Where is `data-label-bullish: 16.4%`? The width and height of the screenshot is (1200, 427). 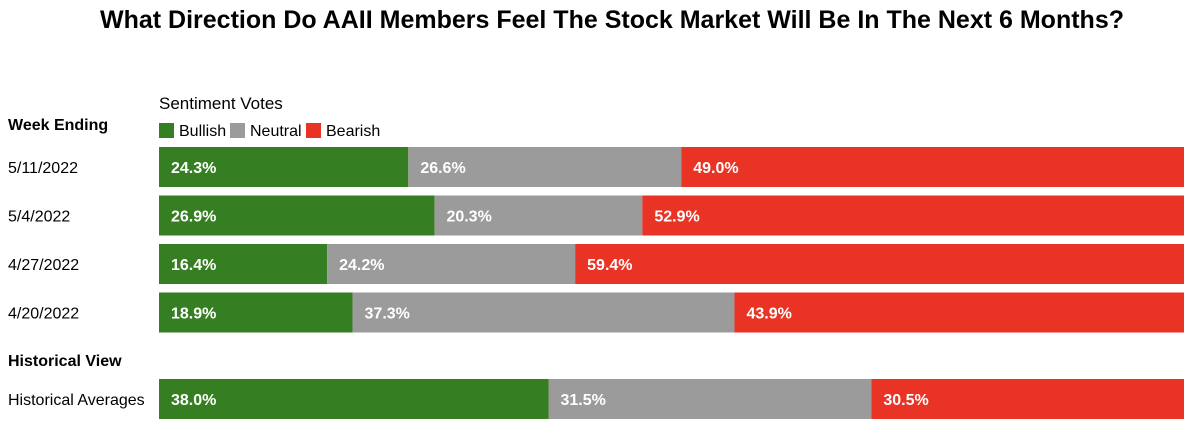 data-label-bullish: 16.4% is located at coordinates (193, 265).